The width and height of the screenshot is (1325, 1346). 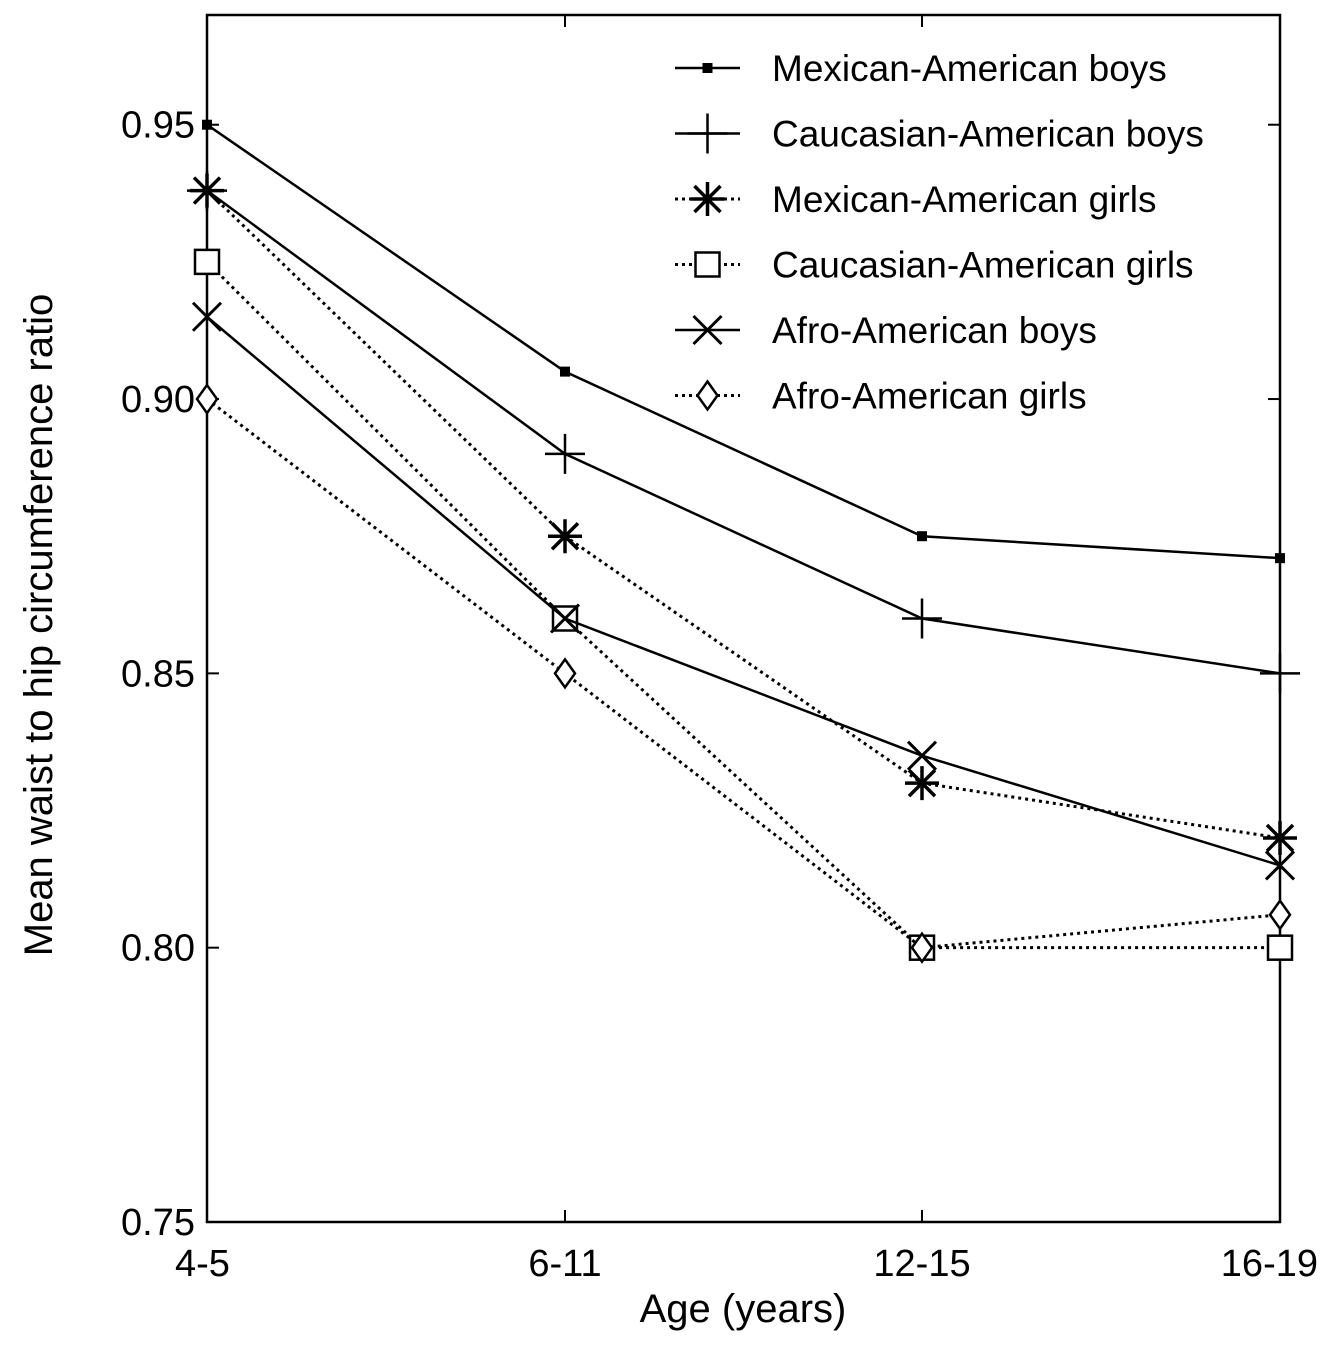 I want to click on legend-label: Mexican-American boys, so click(x=969, y=68).